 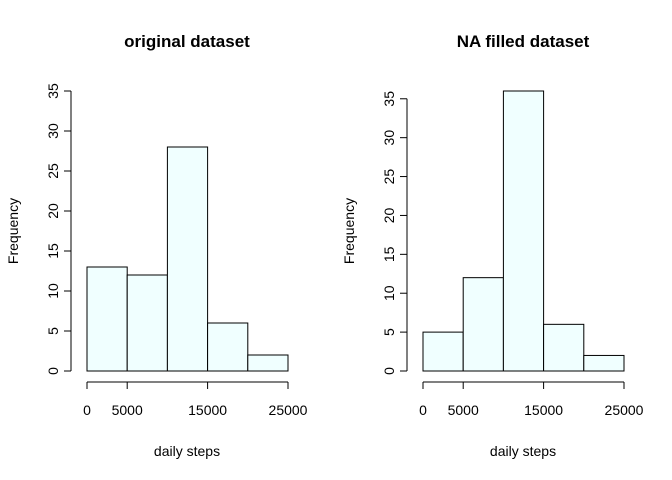 I want to click on chart-title: original dataset, so click(x=187, y=41).